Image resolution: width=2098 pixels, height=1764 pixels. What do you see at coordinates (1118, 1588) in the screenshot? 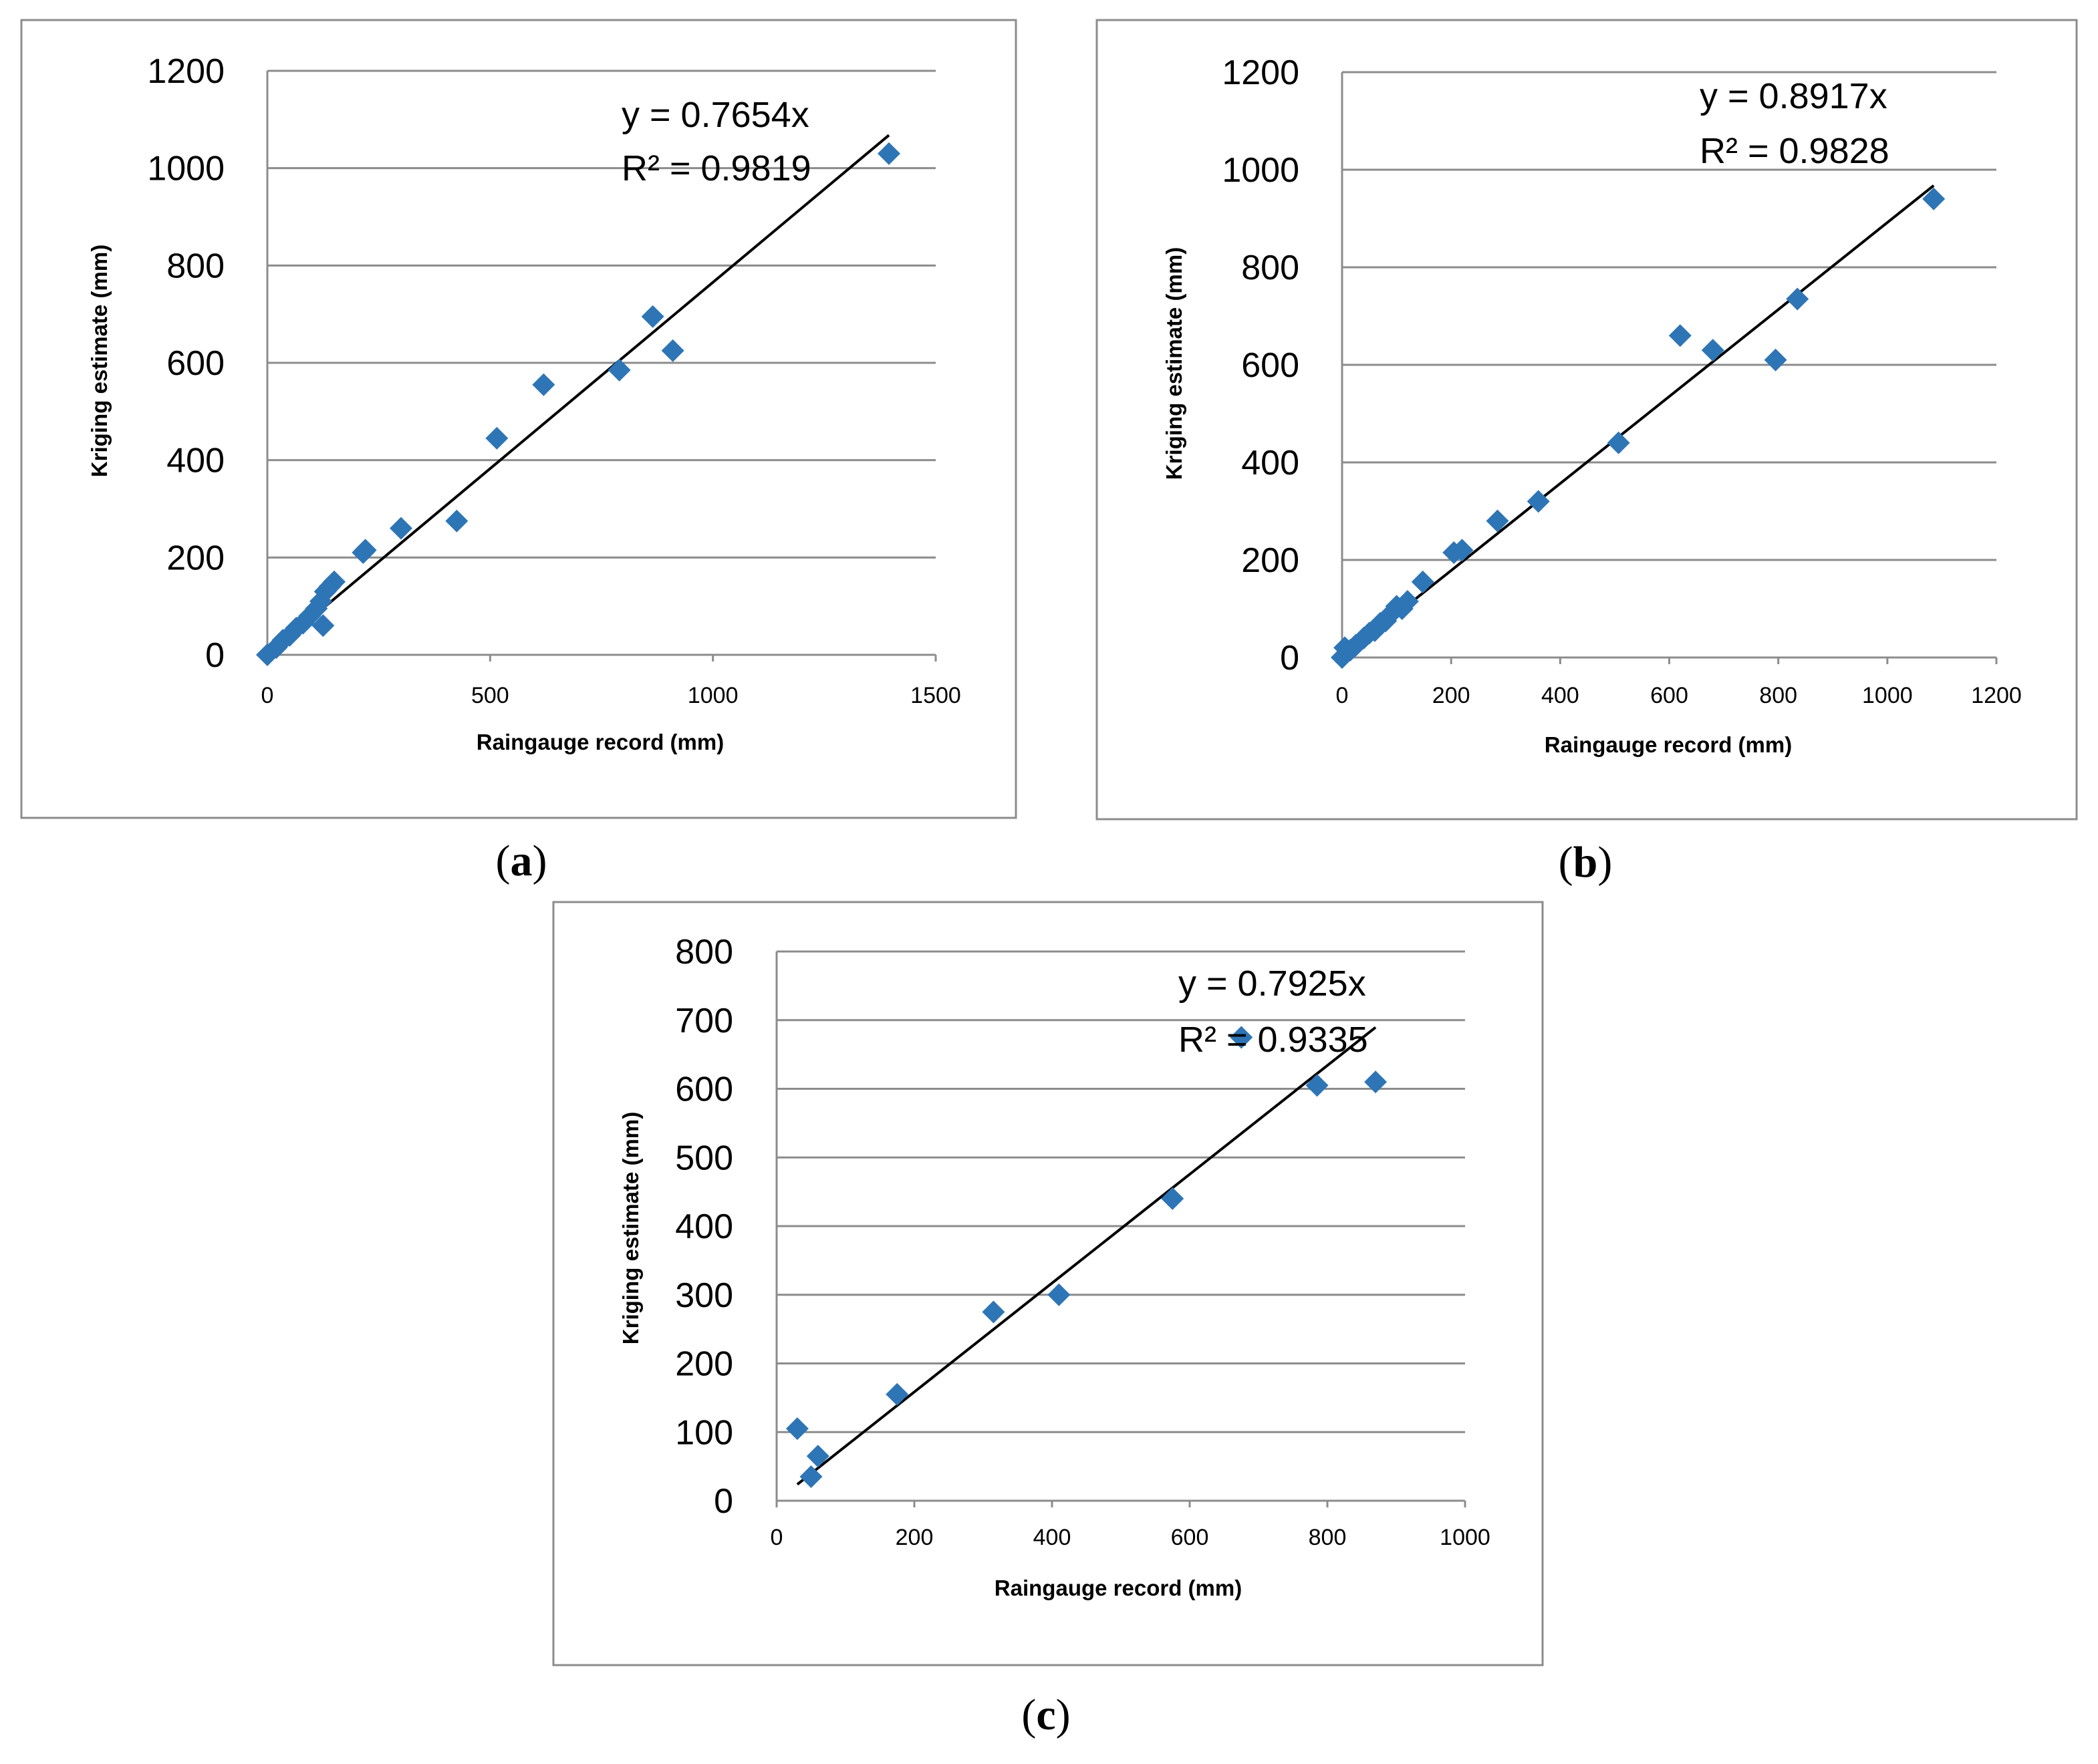
I see `x-axis-title-c: Raingauge record (mm)` at bounding box center [1118, 1588].